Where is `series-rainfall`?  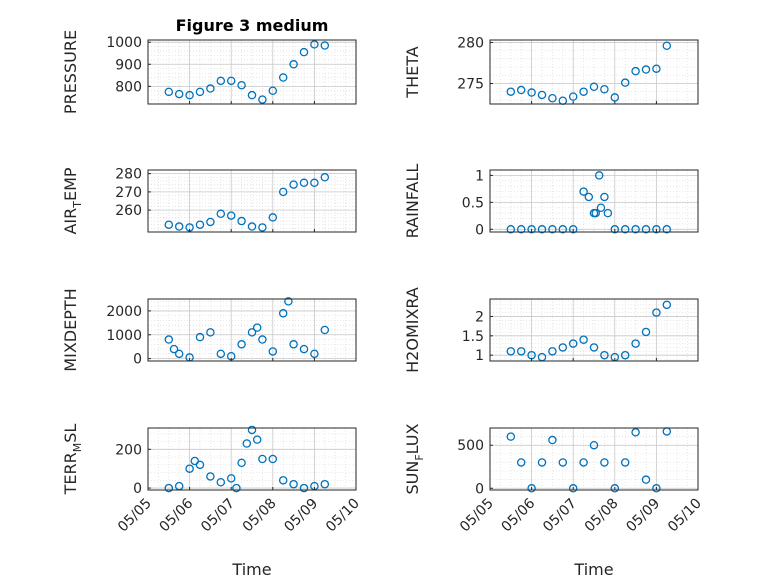 series-rainfall is located at coordinates (589, 202).